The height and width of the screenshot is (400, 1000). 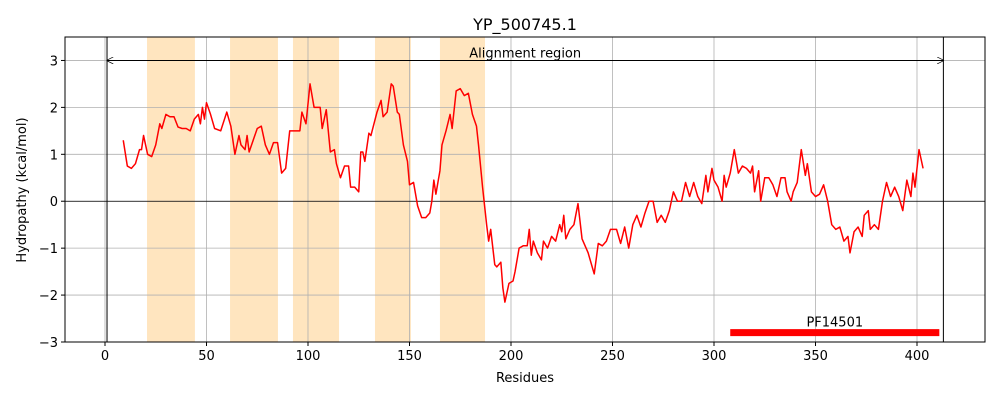 What do you see at coordinates (835, 333) in the screenshot?
I see `domain-bar` at bounding box center [835, 333].